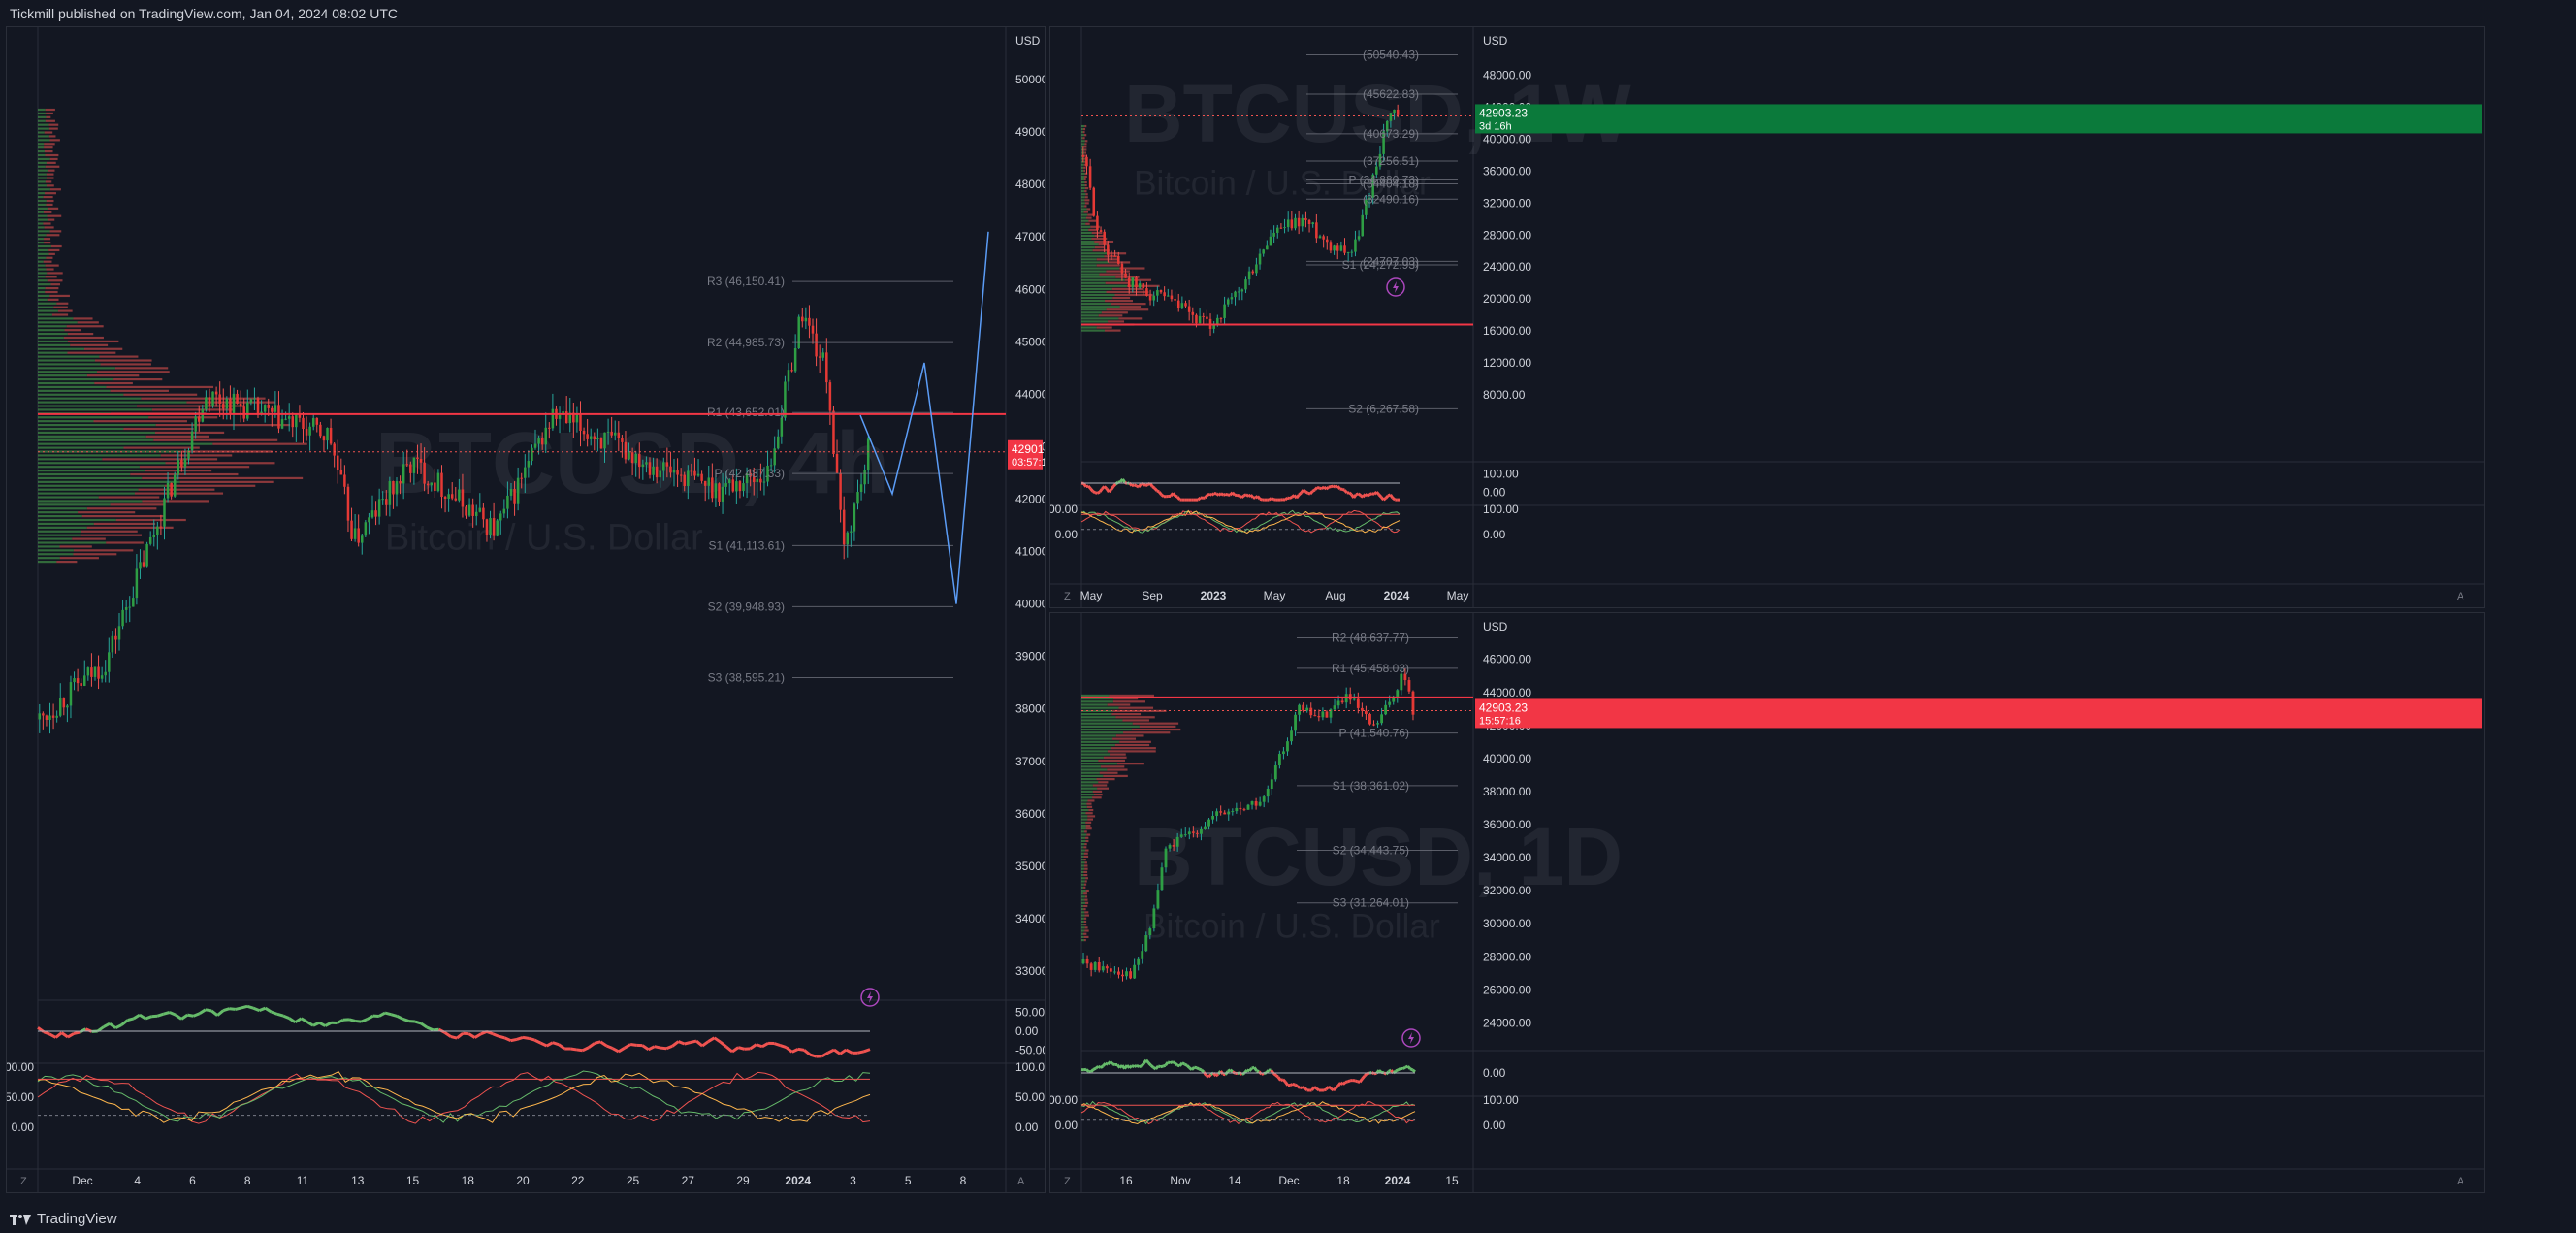 Image resolution: width=2576 pixels, height=1233 pixels. What do you see at coordinates (1028, 449) in the screenshot?
I see `last-price-value: 42901.61` at bounding box center [1028, 449].